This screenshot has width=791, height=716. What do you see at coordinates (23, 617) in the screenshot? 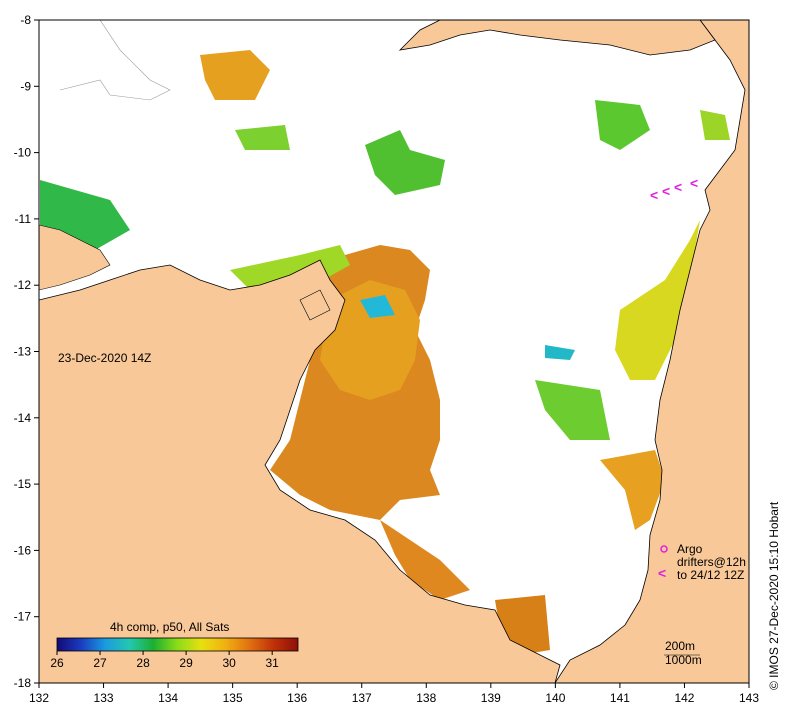
I see `y-tick-label: -17` at bounding box center [23, 617].